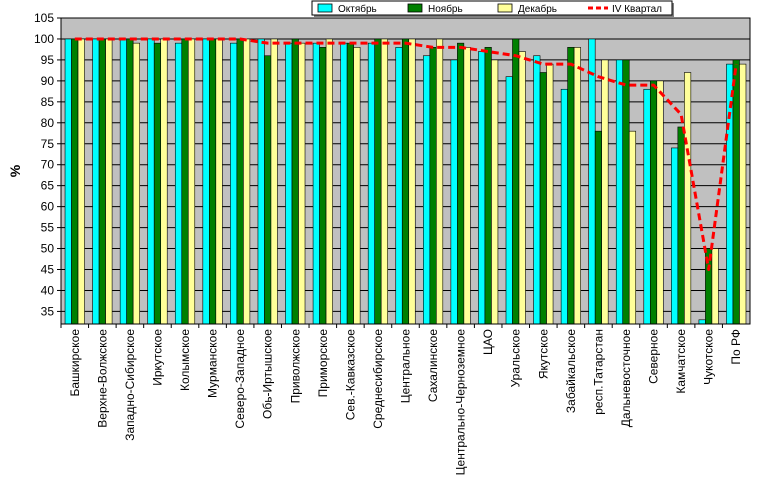 The height and width of the screenshot is (479, 777). Describe the element at coordinates (130, 385) in the screenshot. I see `x-tick-label: Западно-Сибирское` at that location.